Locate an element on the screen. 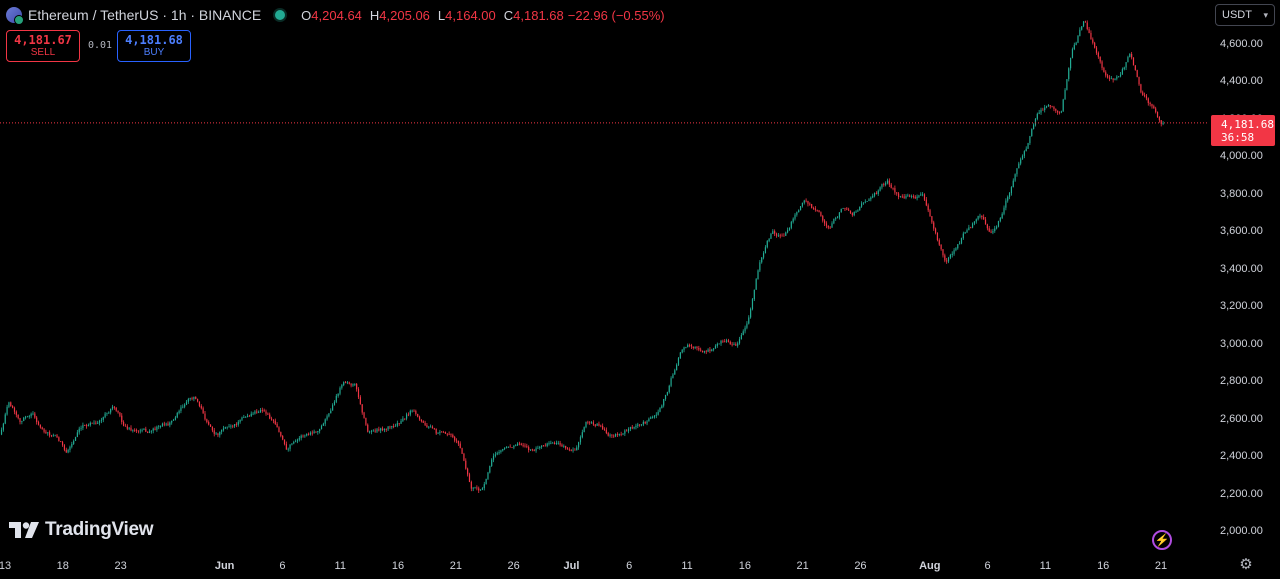  live-dot-icon is located at coordinates (280, 15).